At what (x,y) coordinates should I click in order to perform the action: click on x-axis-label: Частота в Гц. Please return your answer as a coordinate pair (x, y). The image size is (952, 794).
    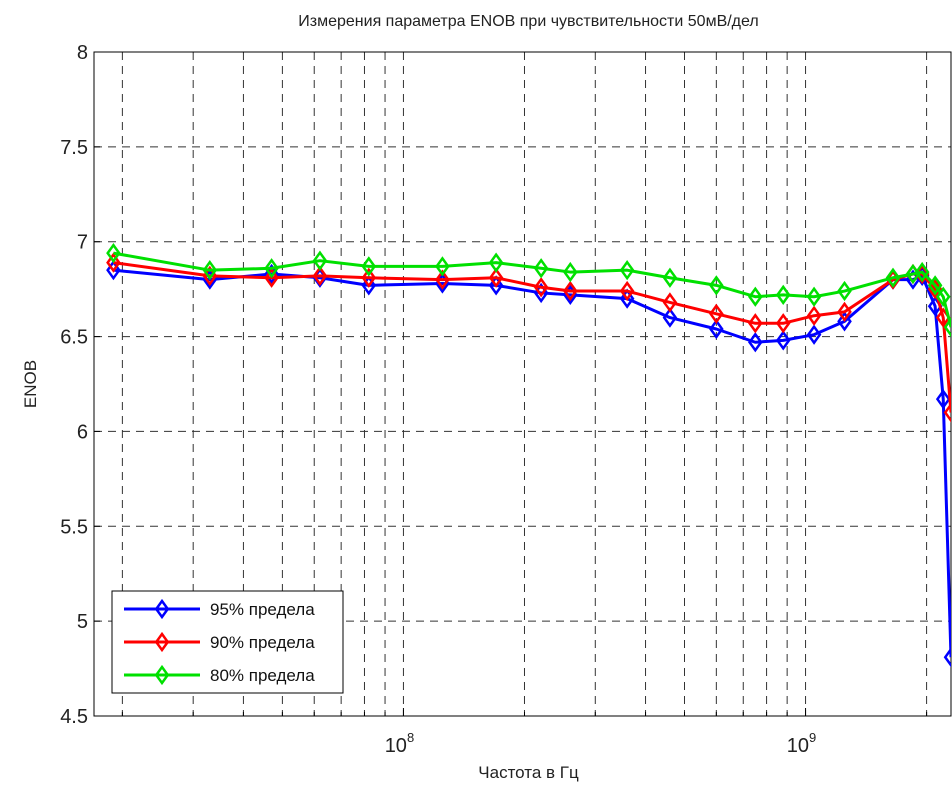
    Looking at the image, I should click on (528, 772).